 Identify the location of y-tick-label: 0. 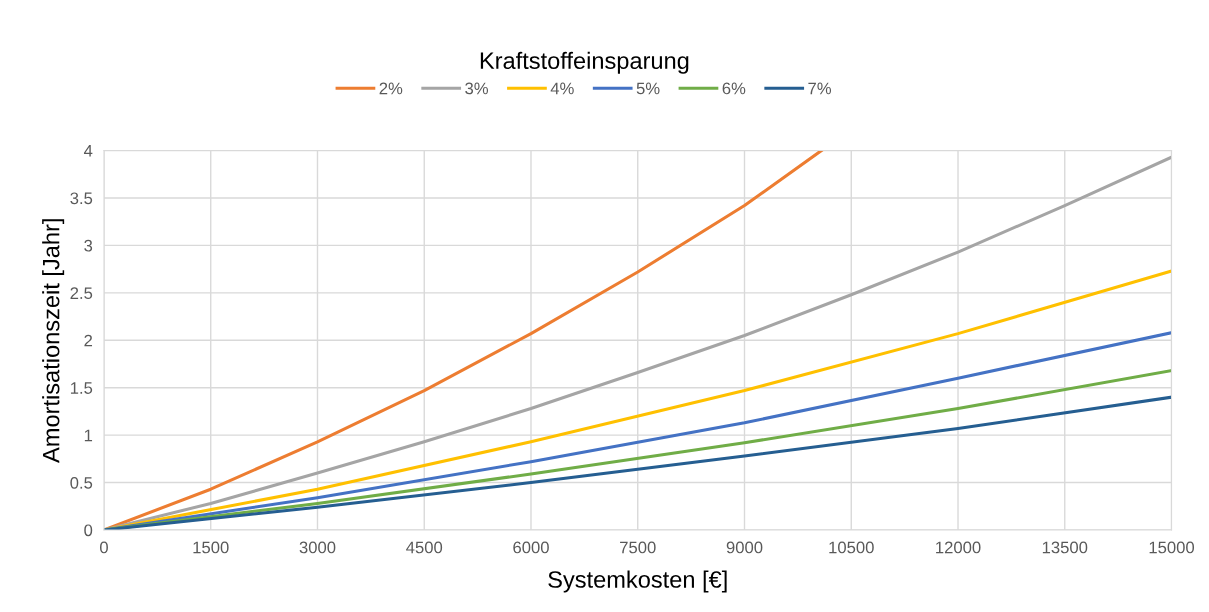
(88, 530).